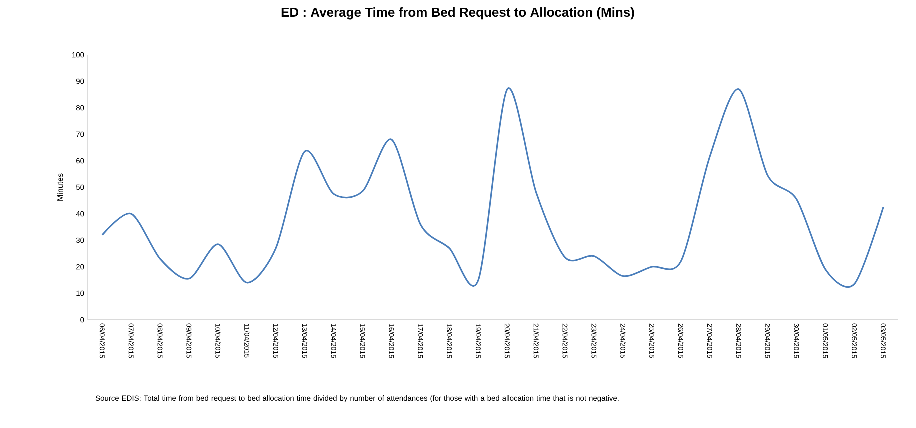 Image resolution: width=916 pixels, height=428 pixels. I want to click on chart-title: ED : Average Time from Bed Request to Allocation (Mins), so click(458, 14).